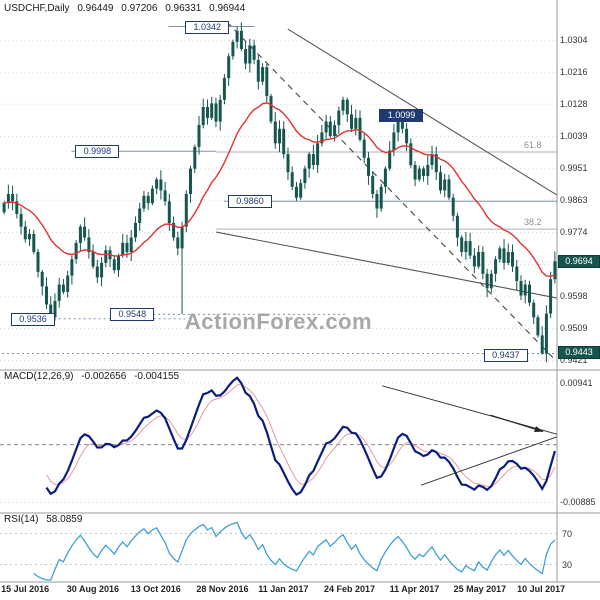 The width and height of the screenshot is (600, 600). Describe the element at coordinates (574, 40) in the screenshot. I see `price-axis-label: 1.0304` at that location.